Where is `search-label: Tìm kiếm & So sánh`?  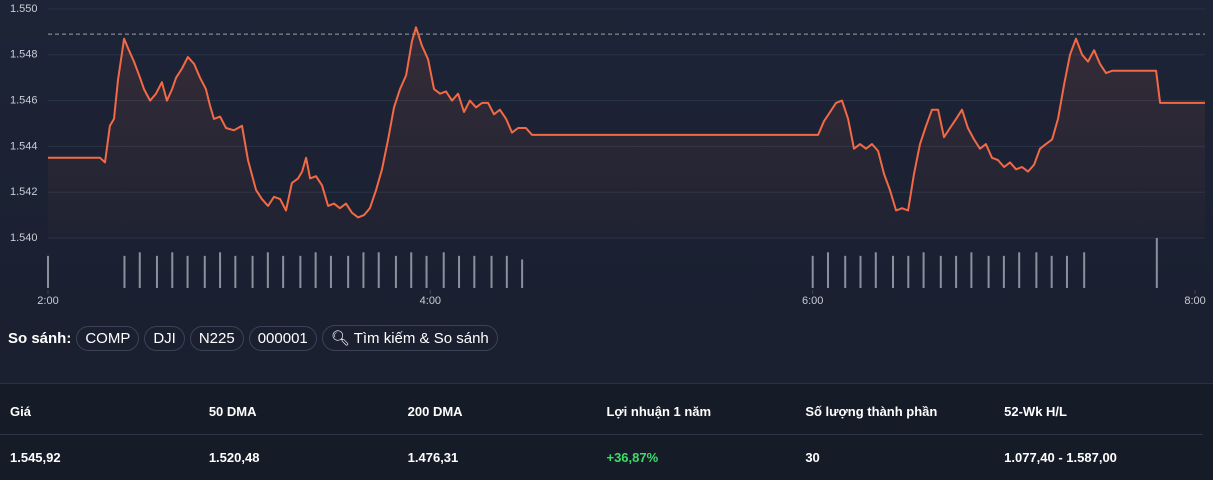
search-label: Tìm kiếm & So sánh is located at coordinates (421, 338).